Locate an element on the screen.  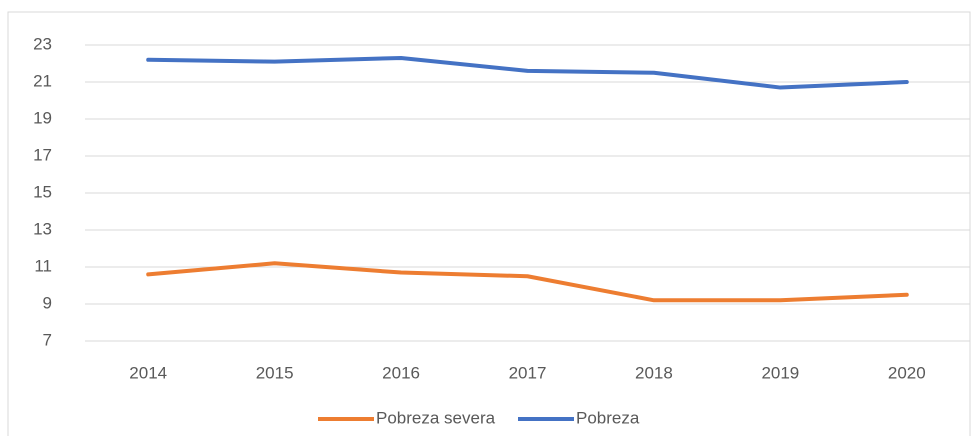
x-tick-label: 2015 is located at coordinates (275, 372).